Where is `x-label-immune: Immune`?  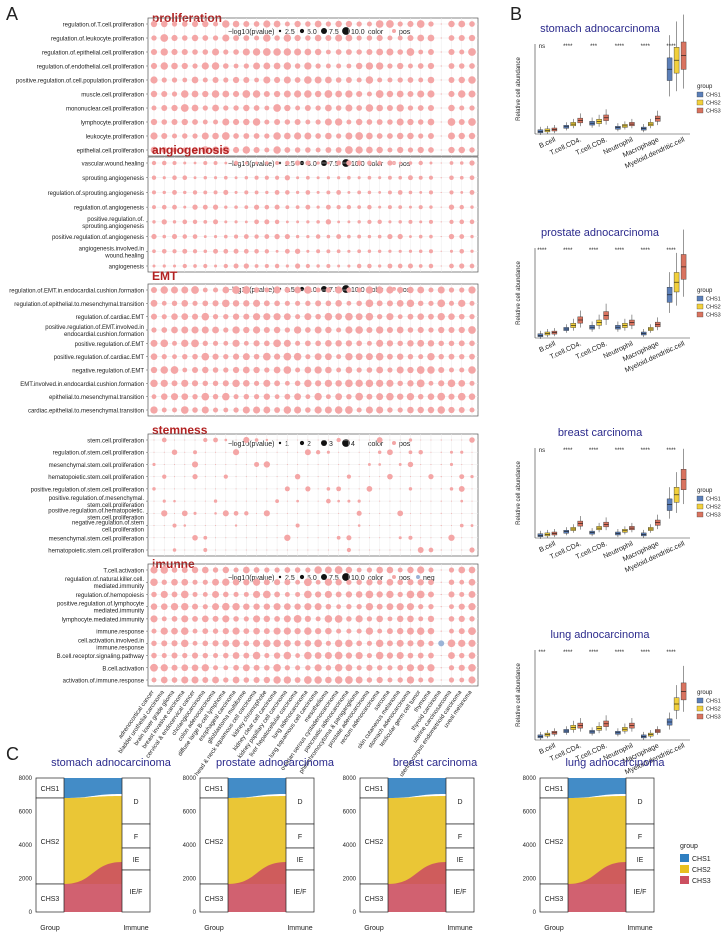 x-label-immune: Immune is located at coordinates (459, 928).